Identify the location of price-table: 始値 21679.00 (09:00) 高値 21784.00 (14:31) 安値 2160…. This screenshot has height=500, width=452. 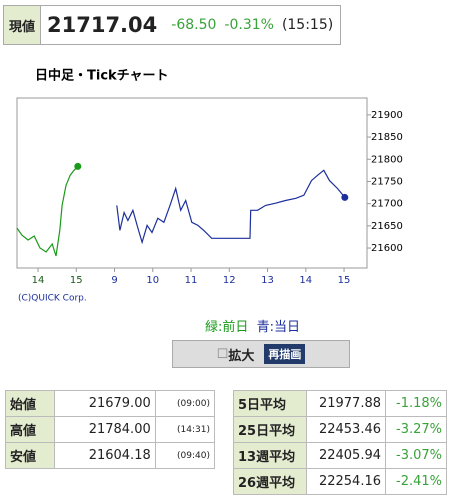
(110, 429).